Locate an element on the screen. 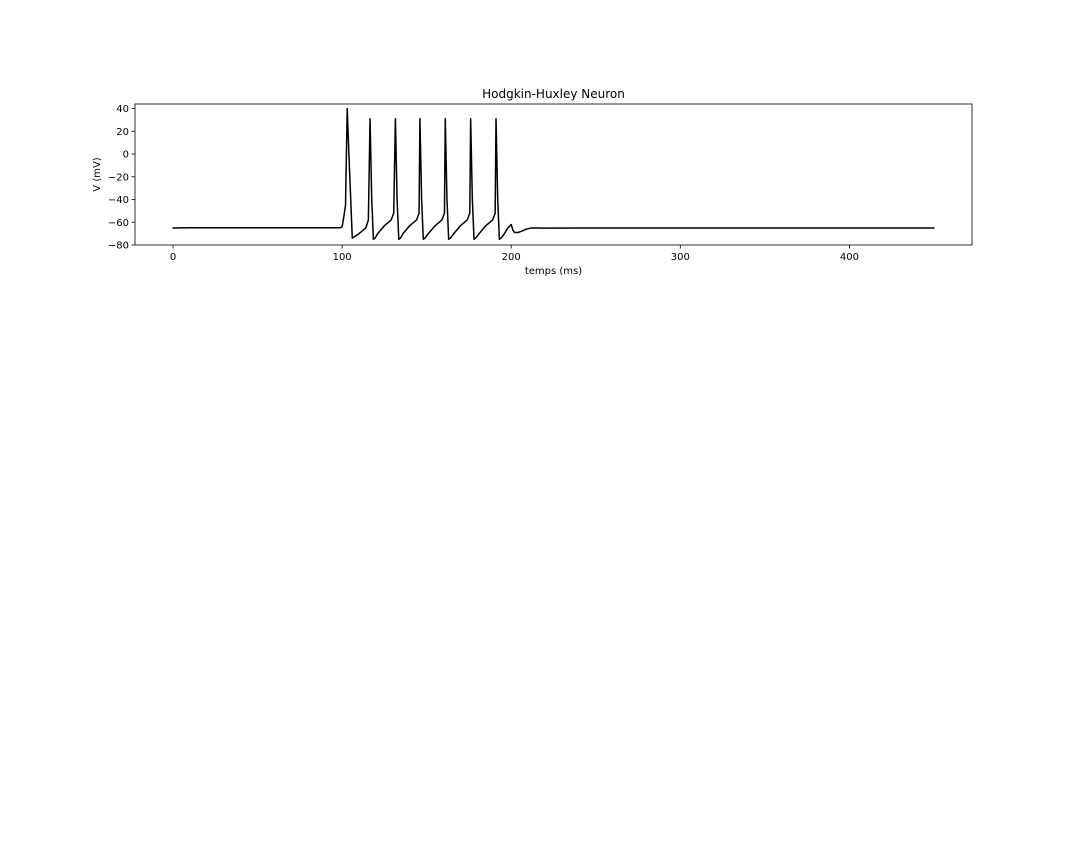  chart-title: Hodgkin-Huxley Neuron is located at coordinates (553, 94).